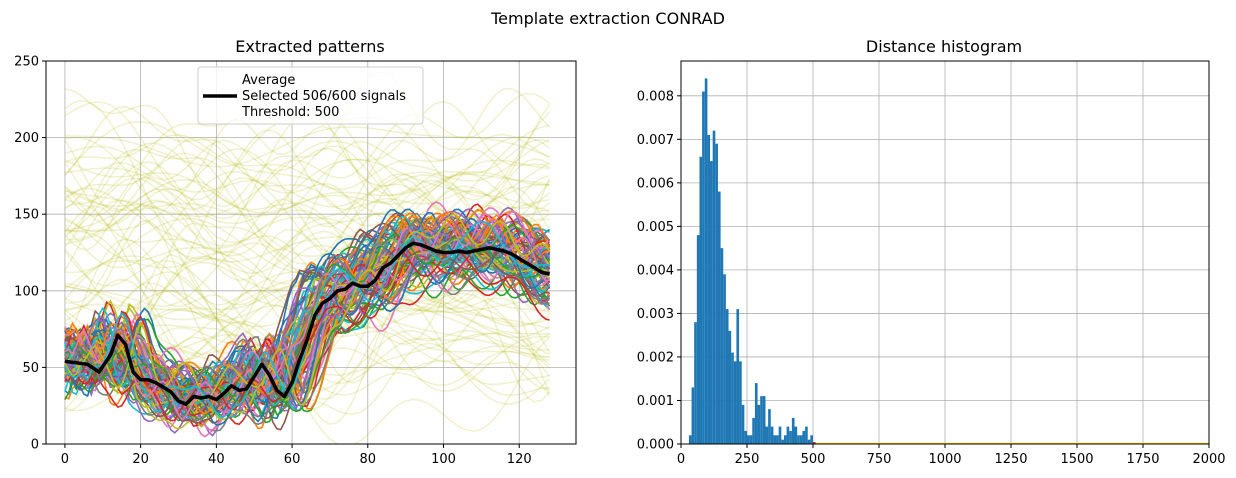  What do you see at coordinates (750, 261) in the screenshot?
I see `histogram-bars` at bounding box center [750, 261].